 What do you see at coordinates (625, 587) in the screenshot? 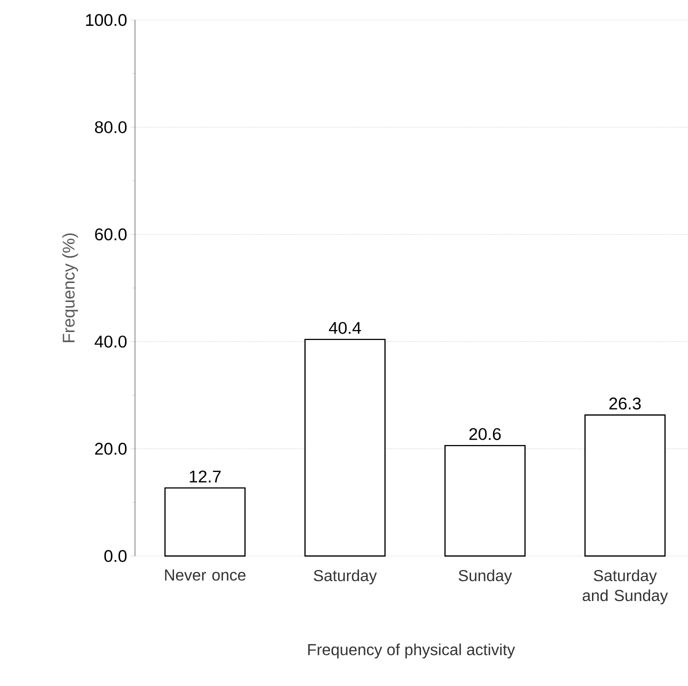
I see `x-tick-label: Saturday and Sunday` at bounding box center [625, 587].